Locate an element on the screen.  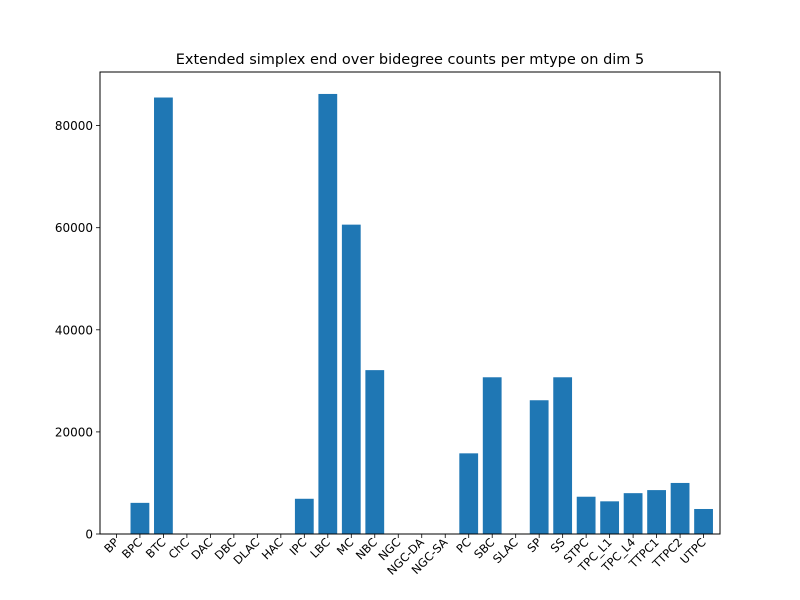
x-tick-label: IPC is located at coordinates (298, 546).